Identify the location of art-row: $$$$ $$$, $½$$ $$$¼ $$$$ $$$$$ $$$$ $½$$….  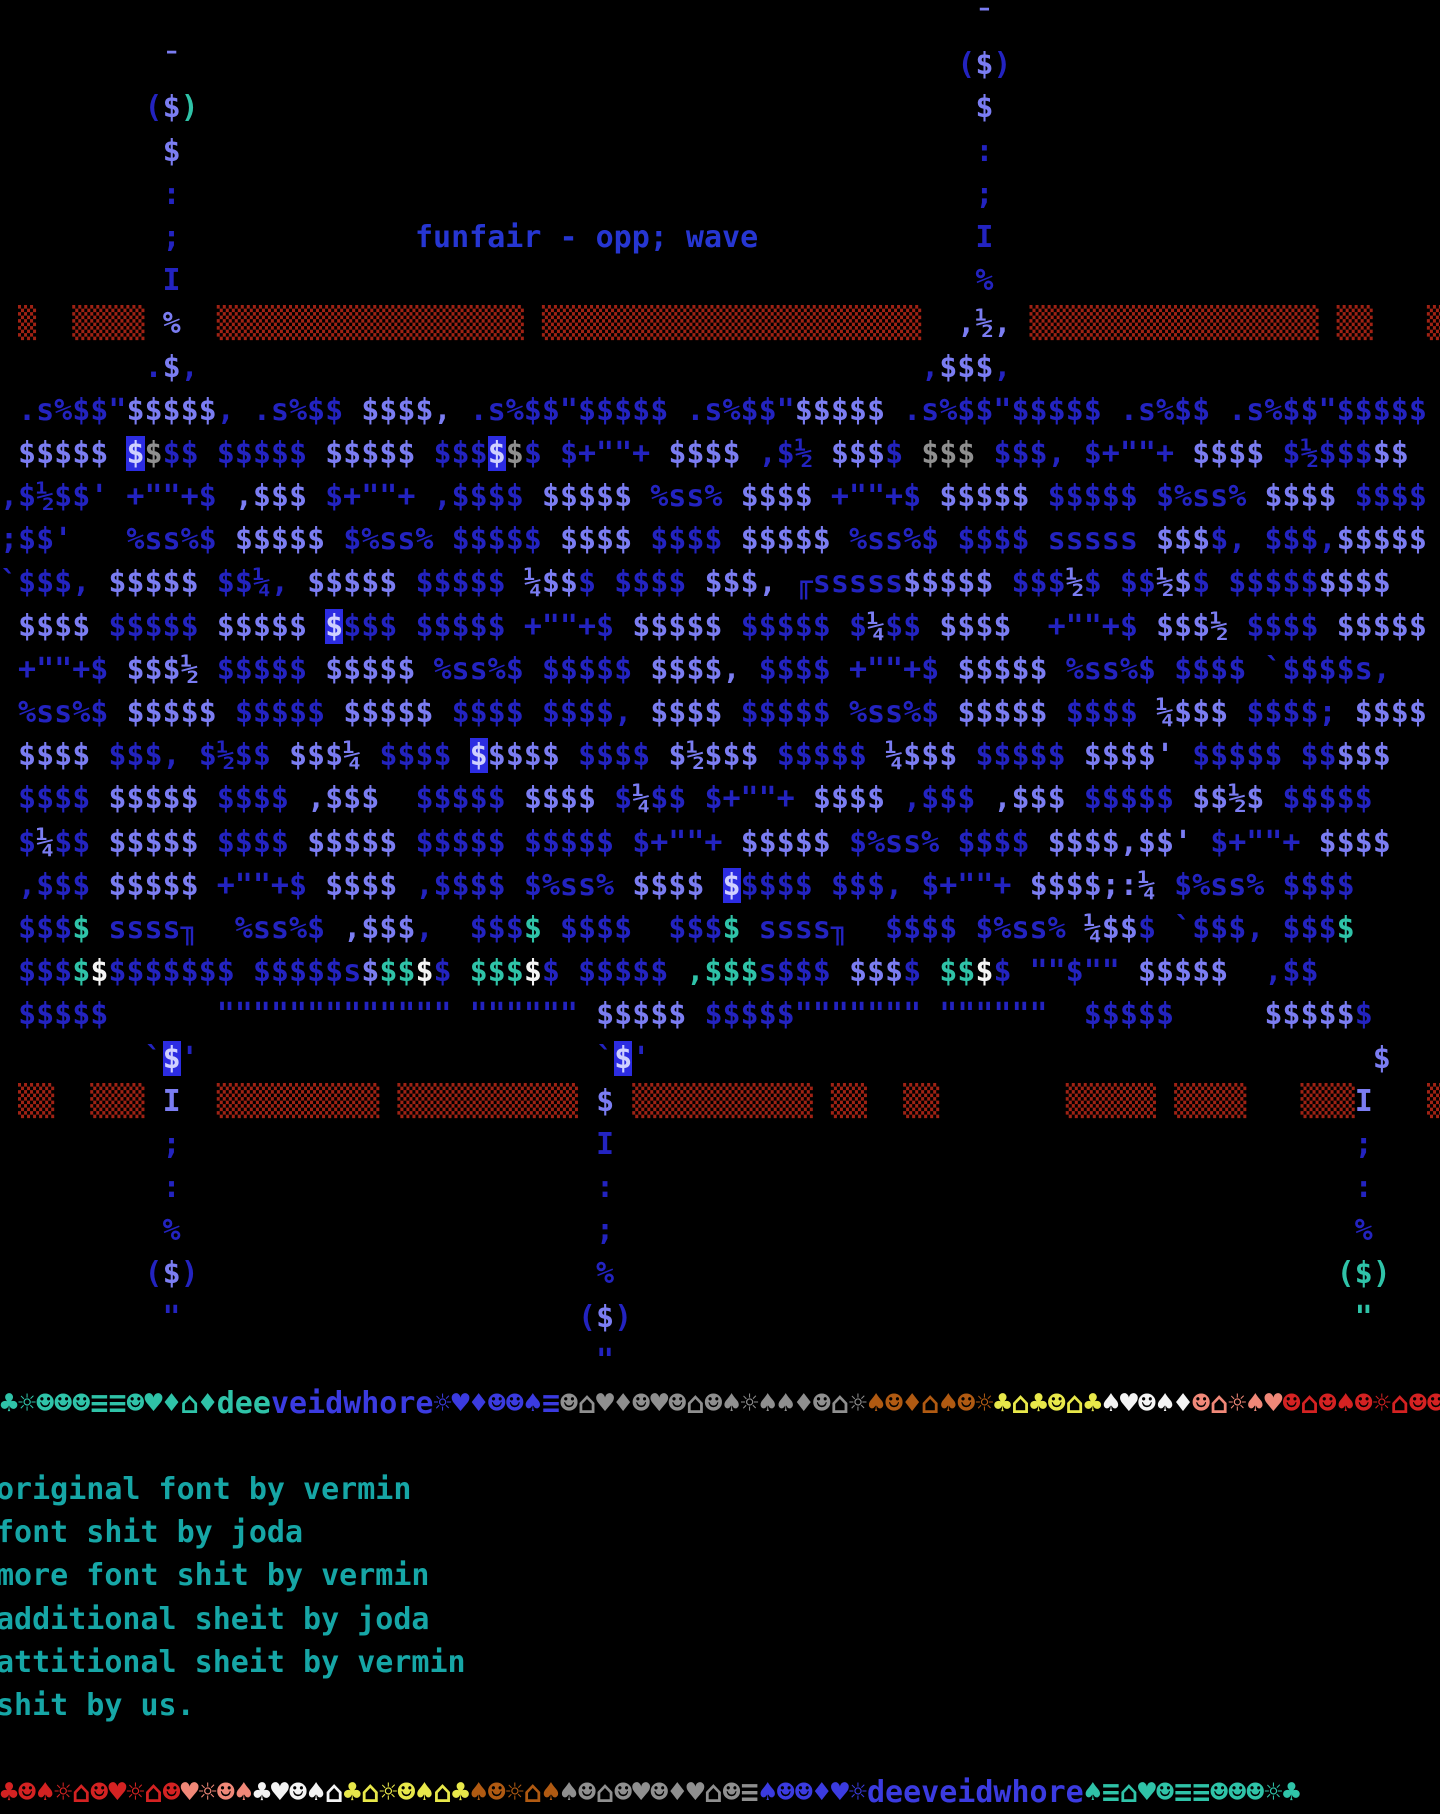
(695, 756).